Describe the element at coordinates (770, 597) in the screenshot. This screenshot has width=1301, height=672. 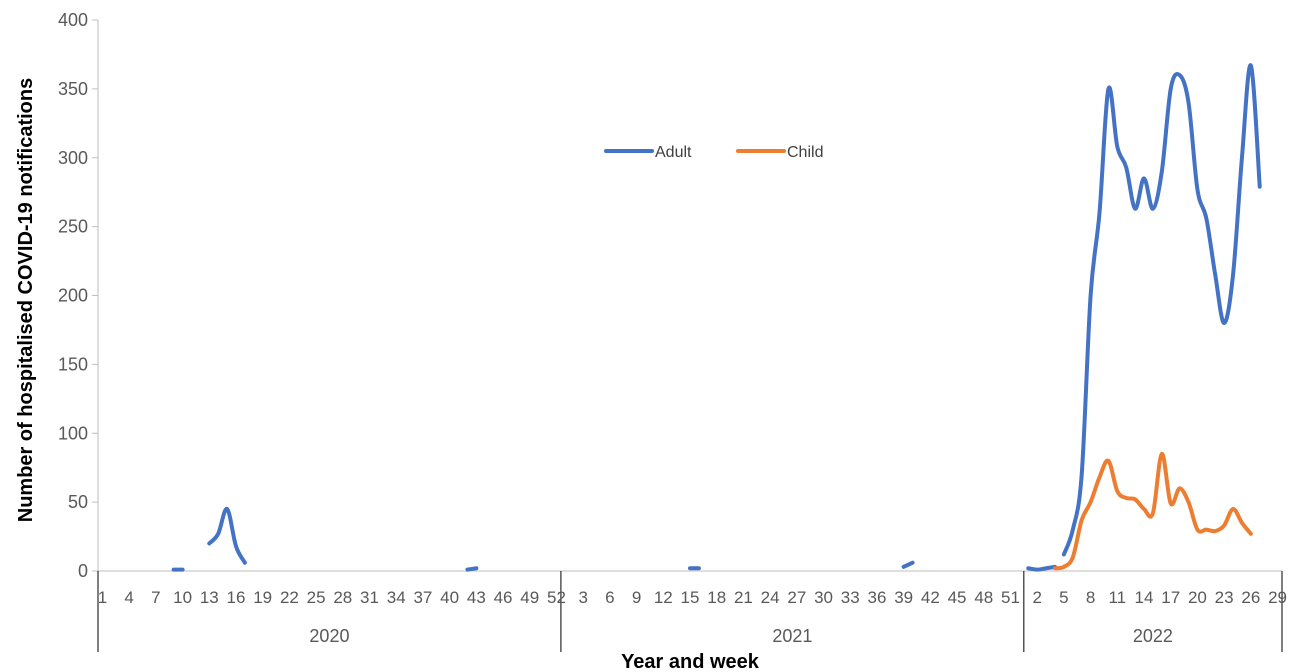
I see `x-tick-label: 24` at that location.